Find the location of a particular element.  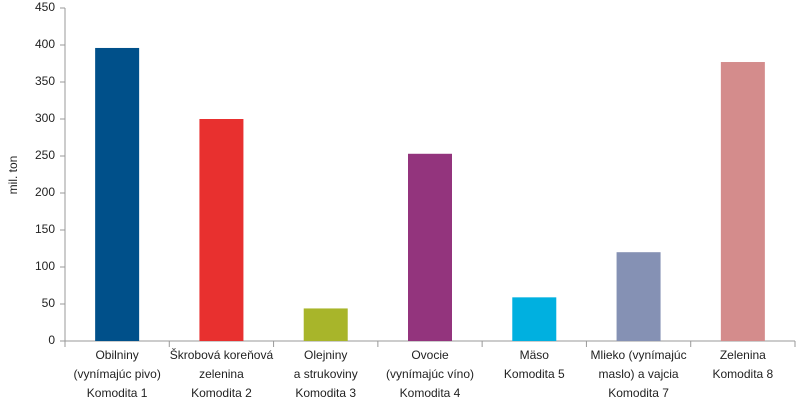

x-tick-label: Ovocie (vynímajúc víno) Komodita 4 is located at coordinates (430, 374).